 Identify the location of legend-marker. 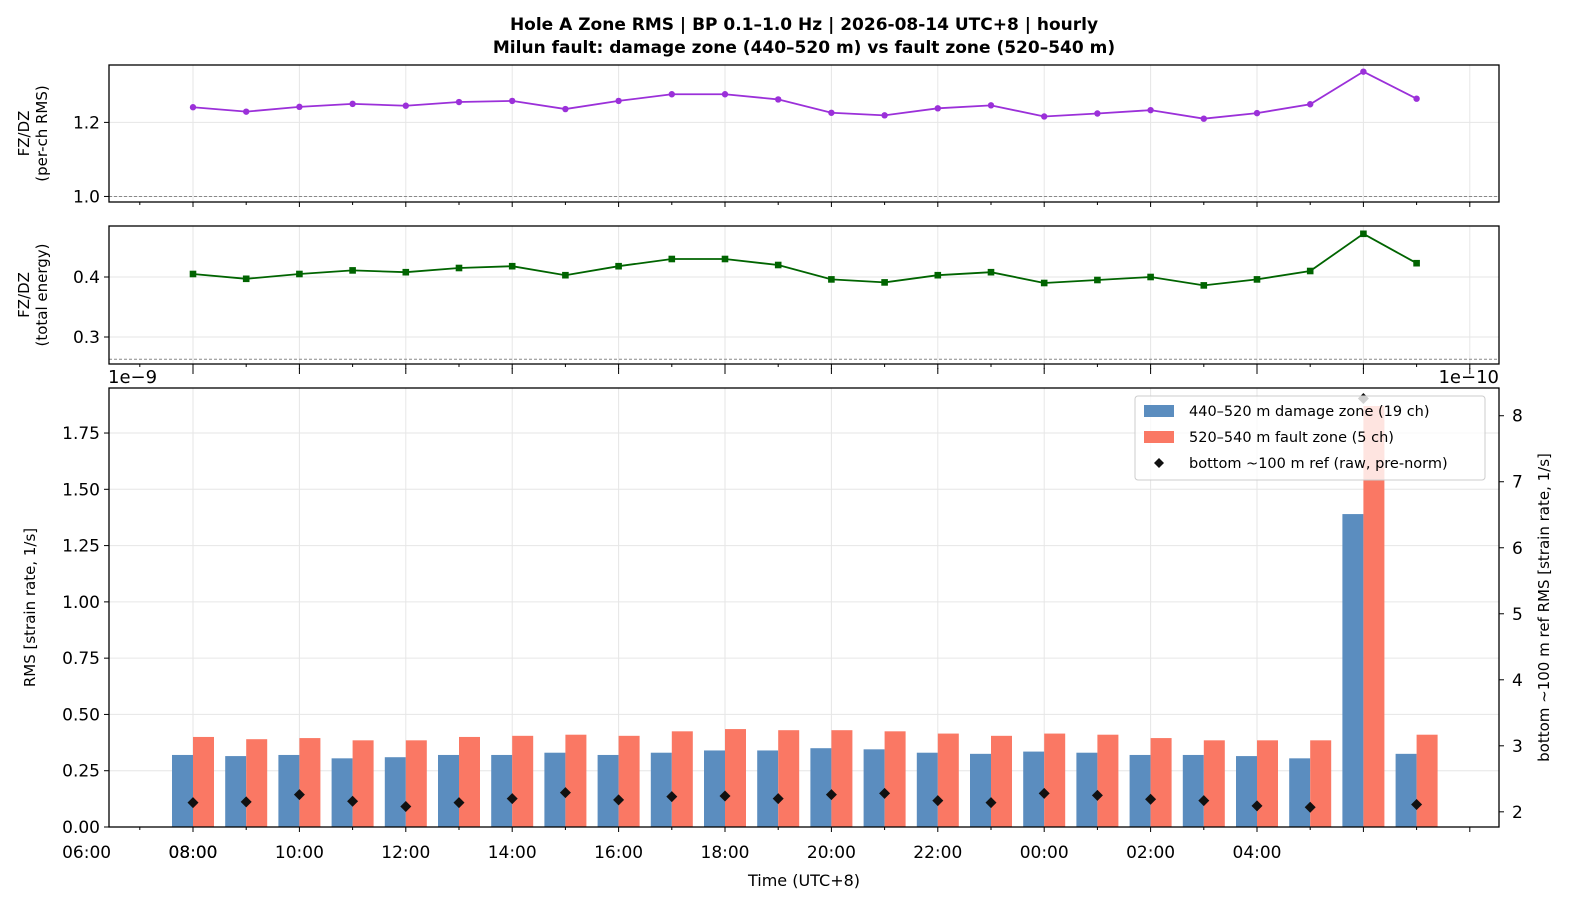
(1159, 463).